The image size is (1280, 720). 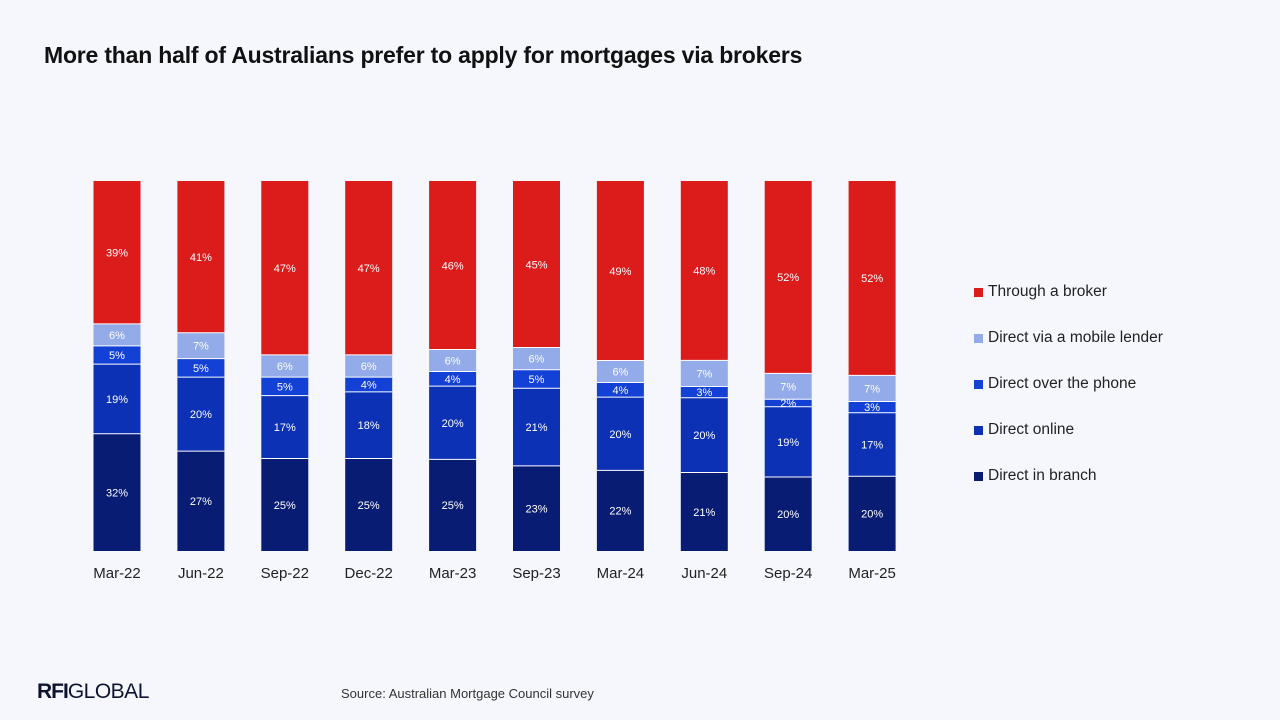 I want to click on x-tick-label: Mar-23, so click(x=453, y=573).